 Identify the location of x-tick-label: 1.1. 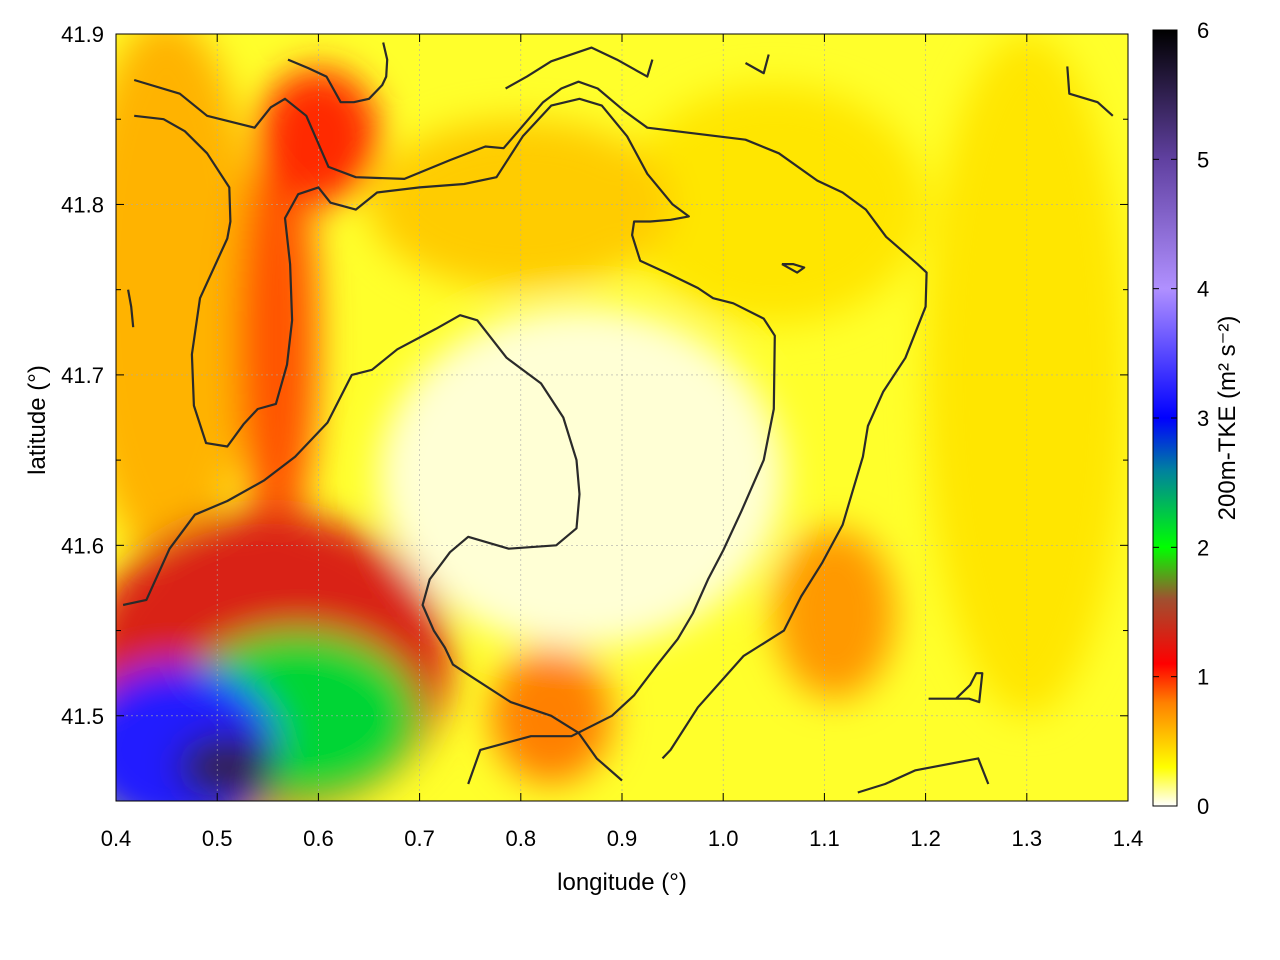
(824, 838).